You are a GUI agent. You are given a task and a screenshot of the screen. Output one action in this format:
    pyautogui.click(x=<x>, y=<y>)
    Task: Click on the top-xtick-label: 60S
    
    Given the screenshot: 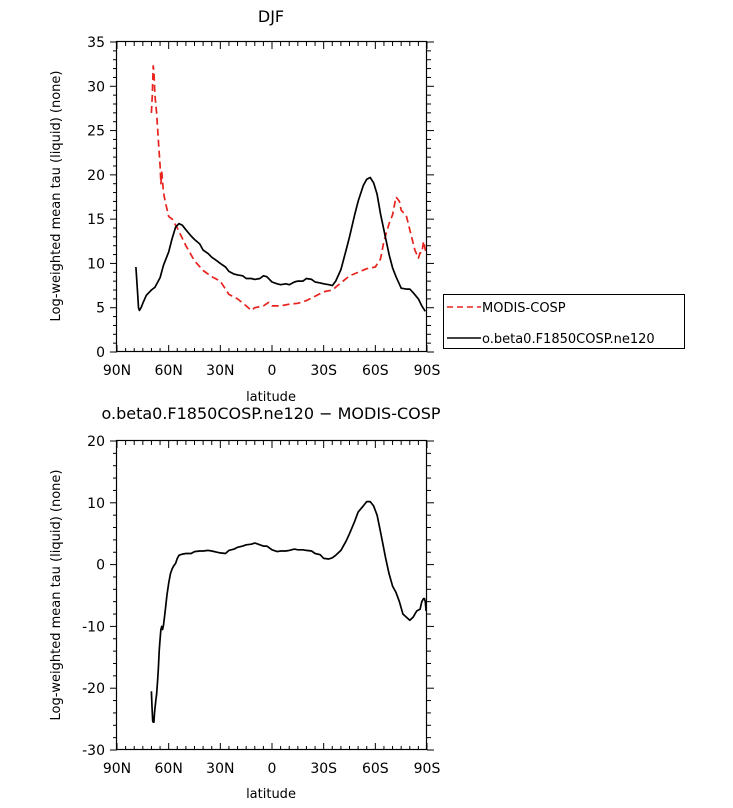 What is the action you would take?
    pyautogui.click(x=375, y=371)
    